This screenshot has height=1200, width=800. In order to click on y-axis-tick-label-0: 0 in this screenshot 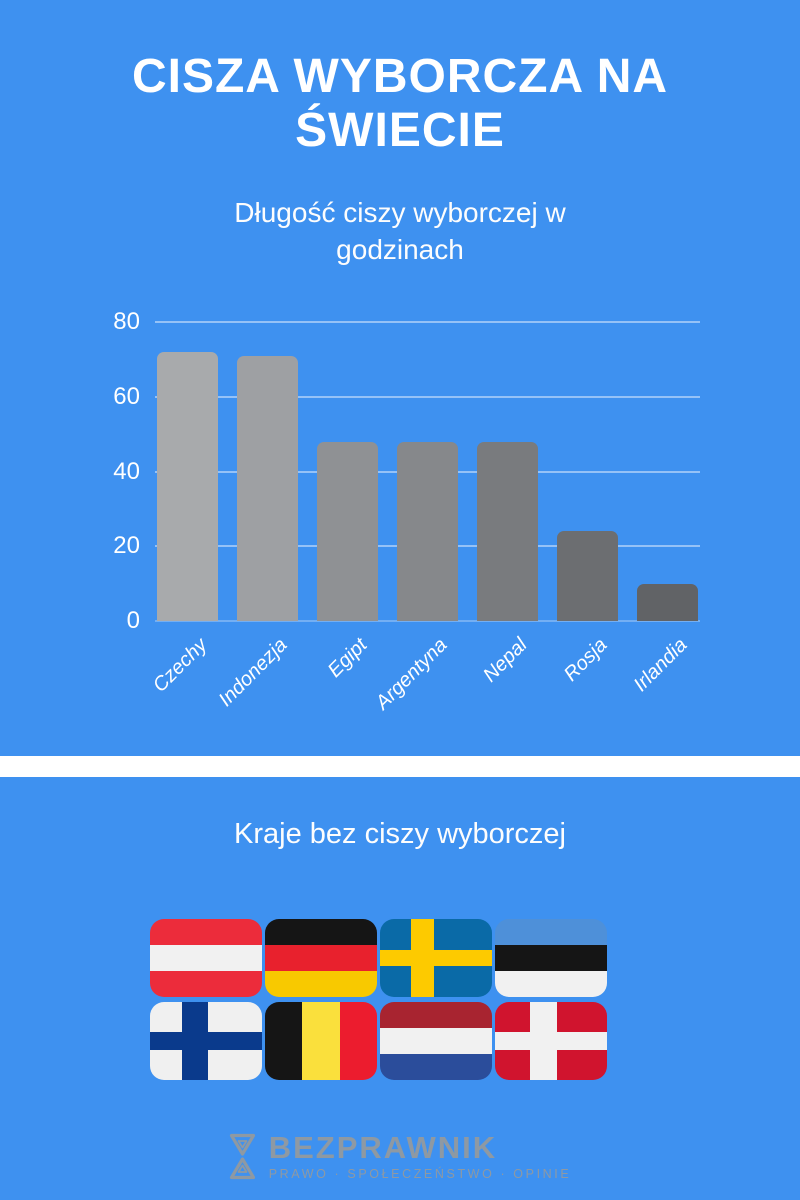, I will do `click(133, 620)`.